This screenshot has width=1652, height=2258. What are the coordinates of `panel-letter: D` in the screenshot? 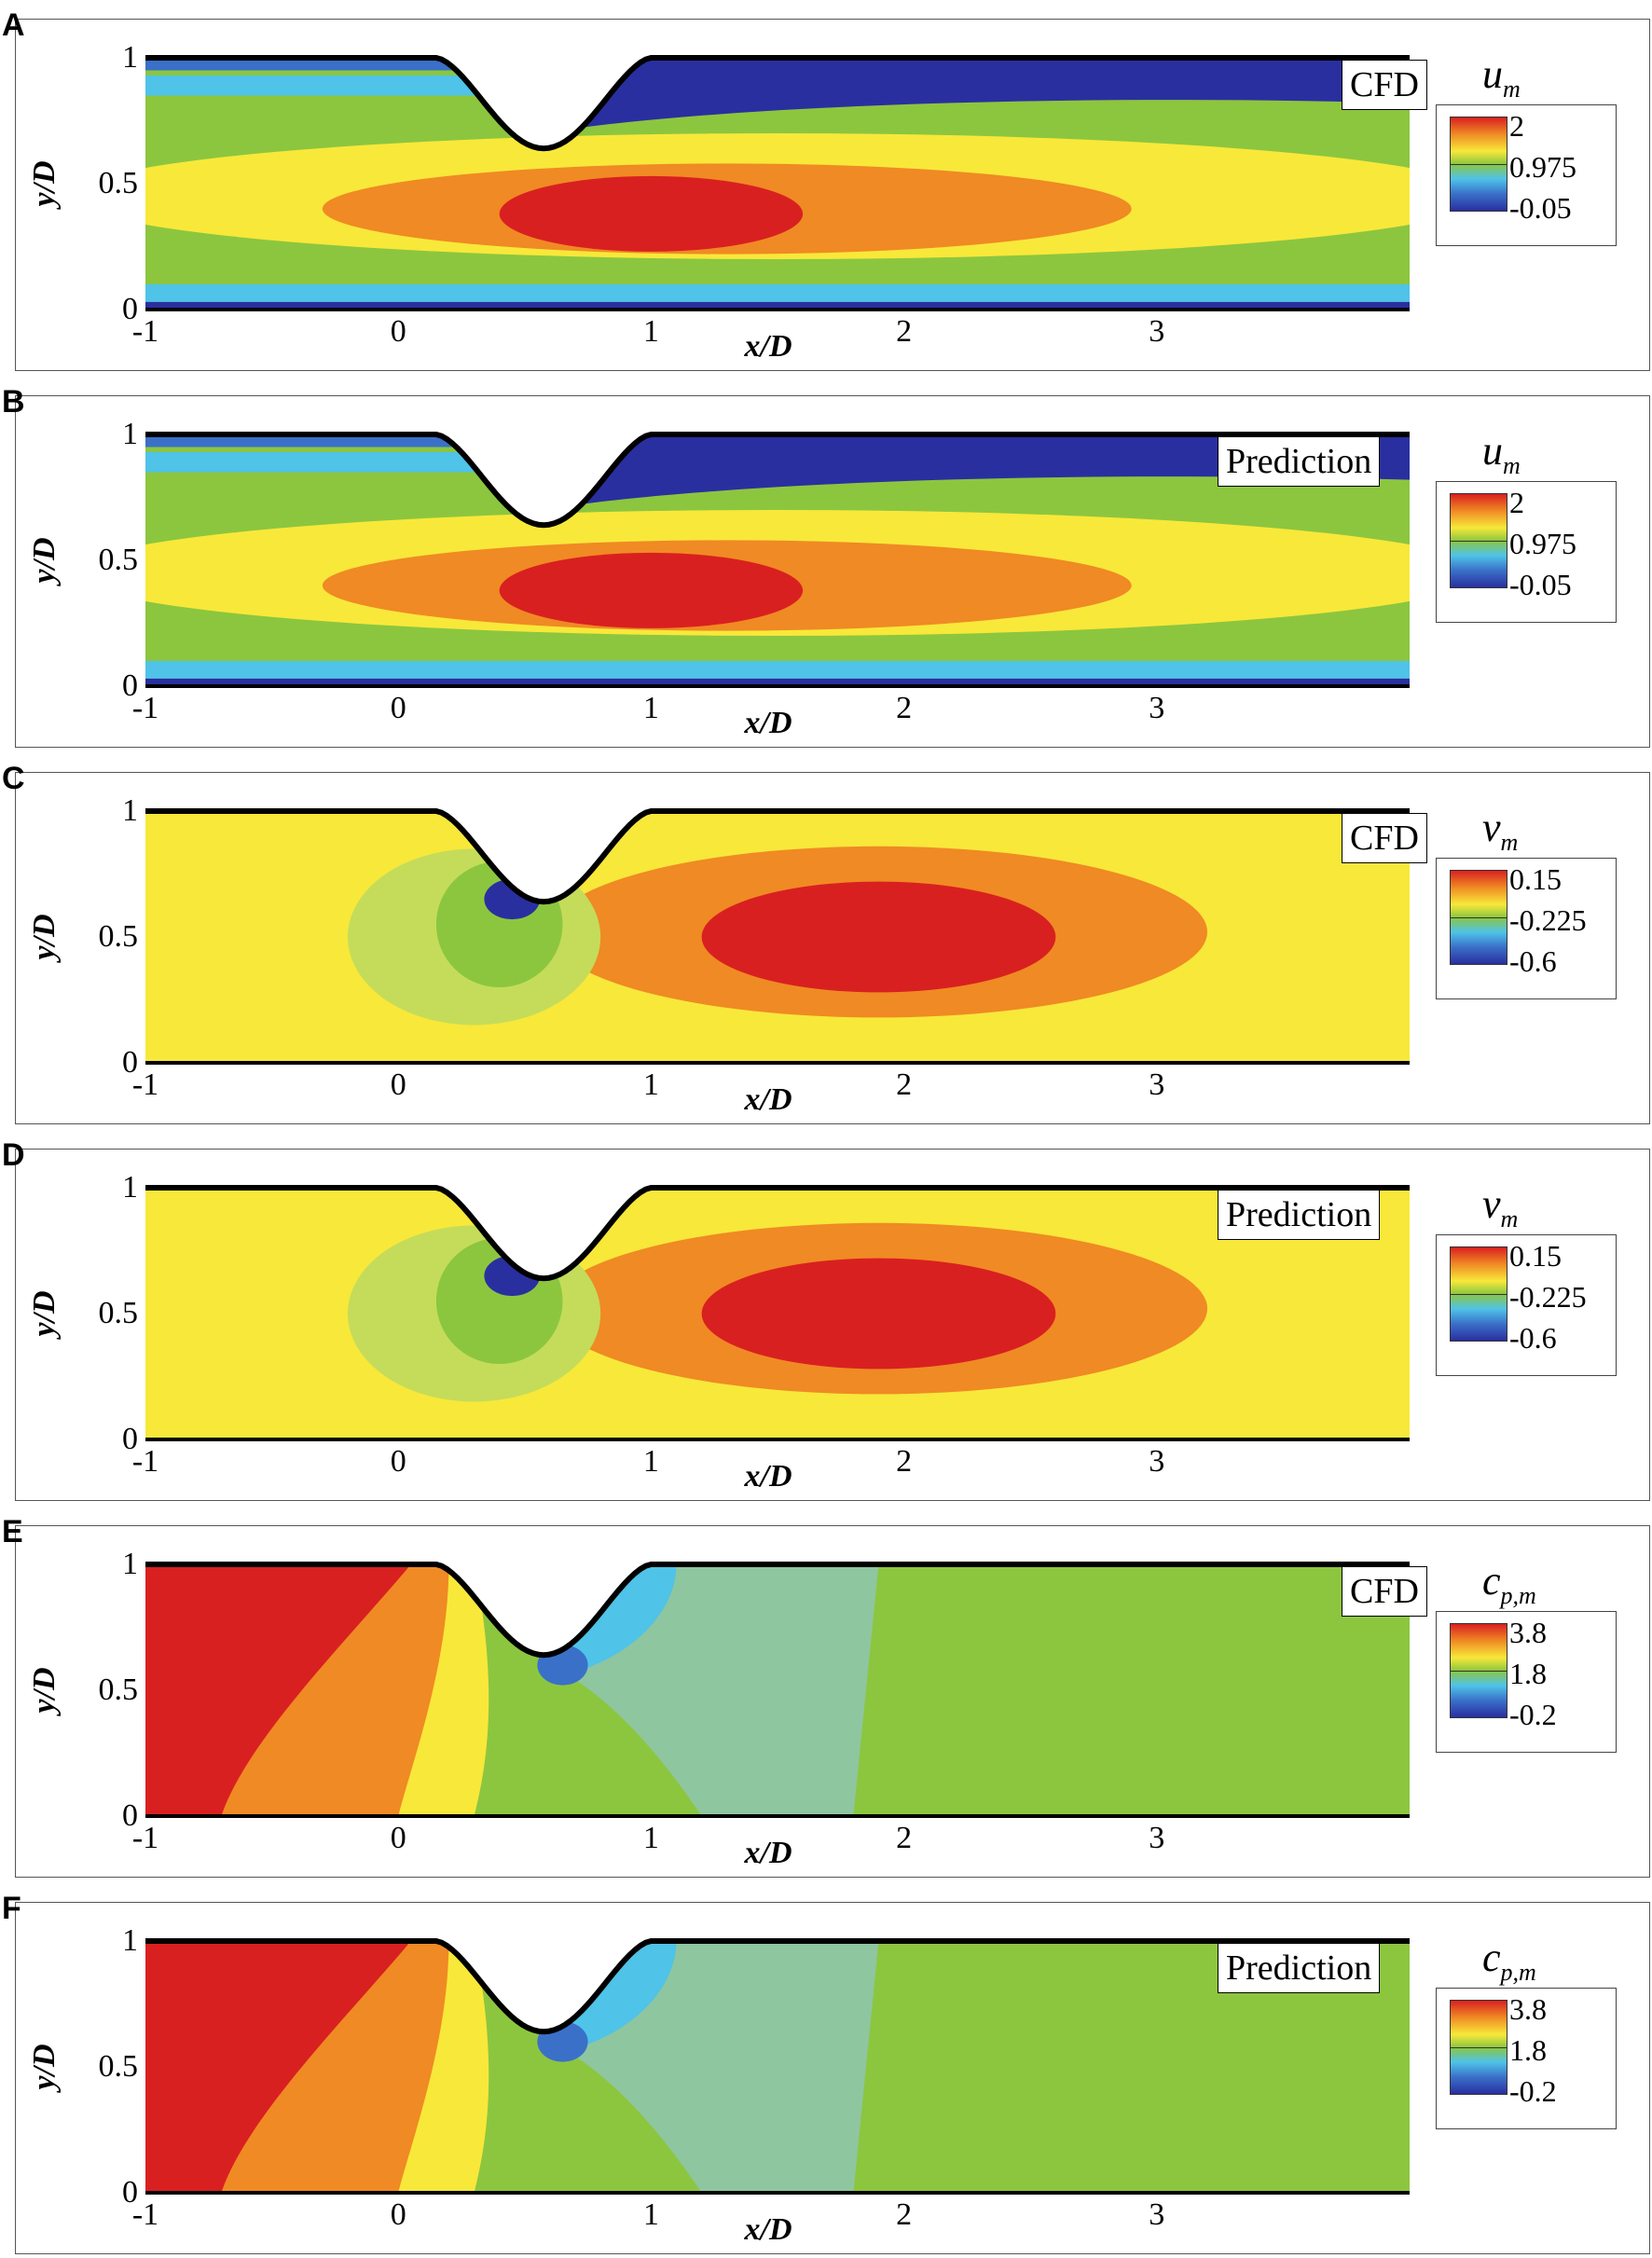 It's located at (14, 1155).